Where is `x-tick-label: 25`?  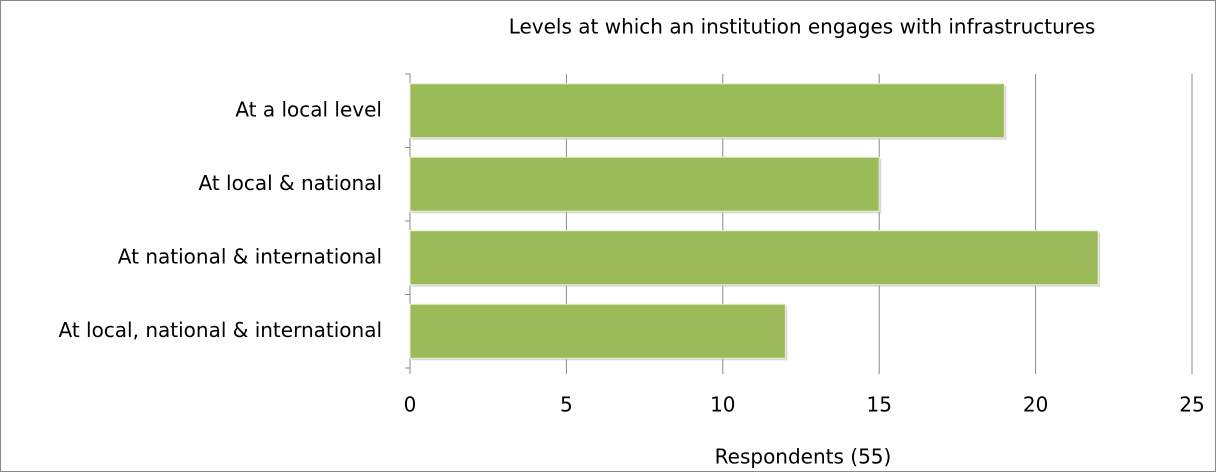
x-tick-label: 25 is located at coordinates (1191, 405).